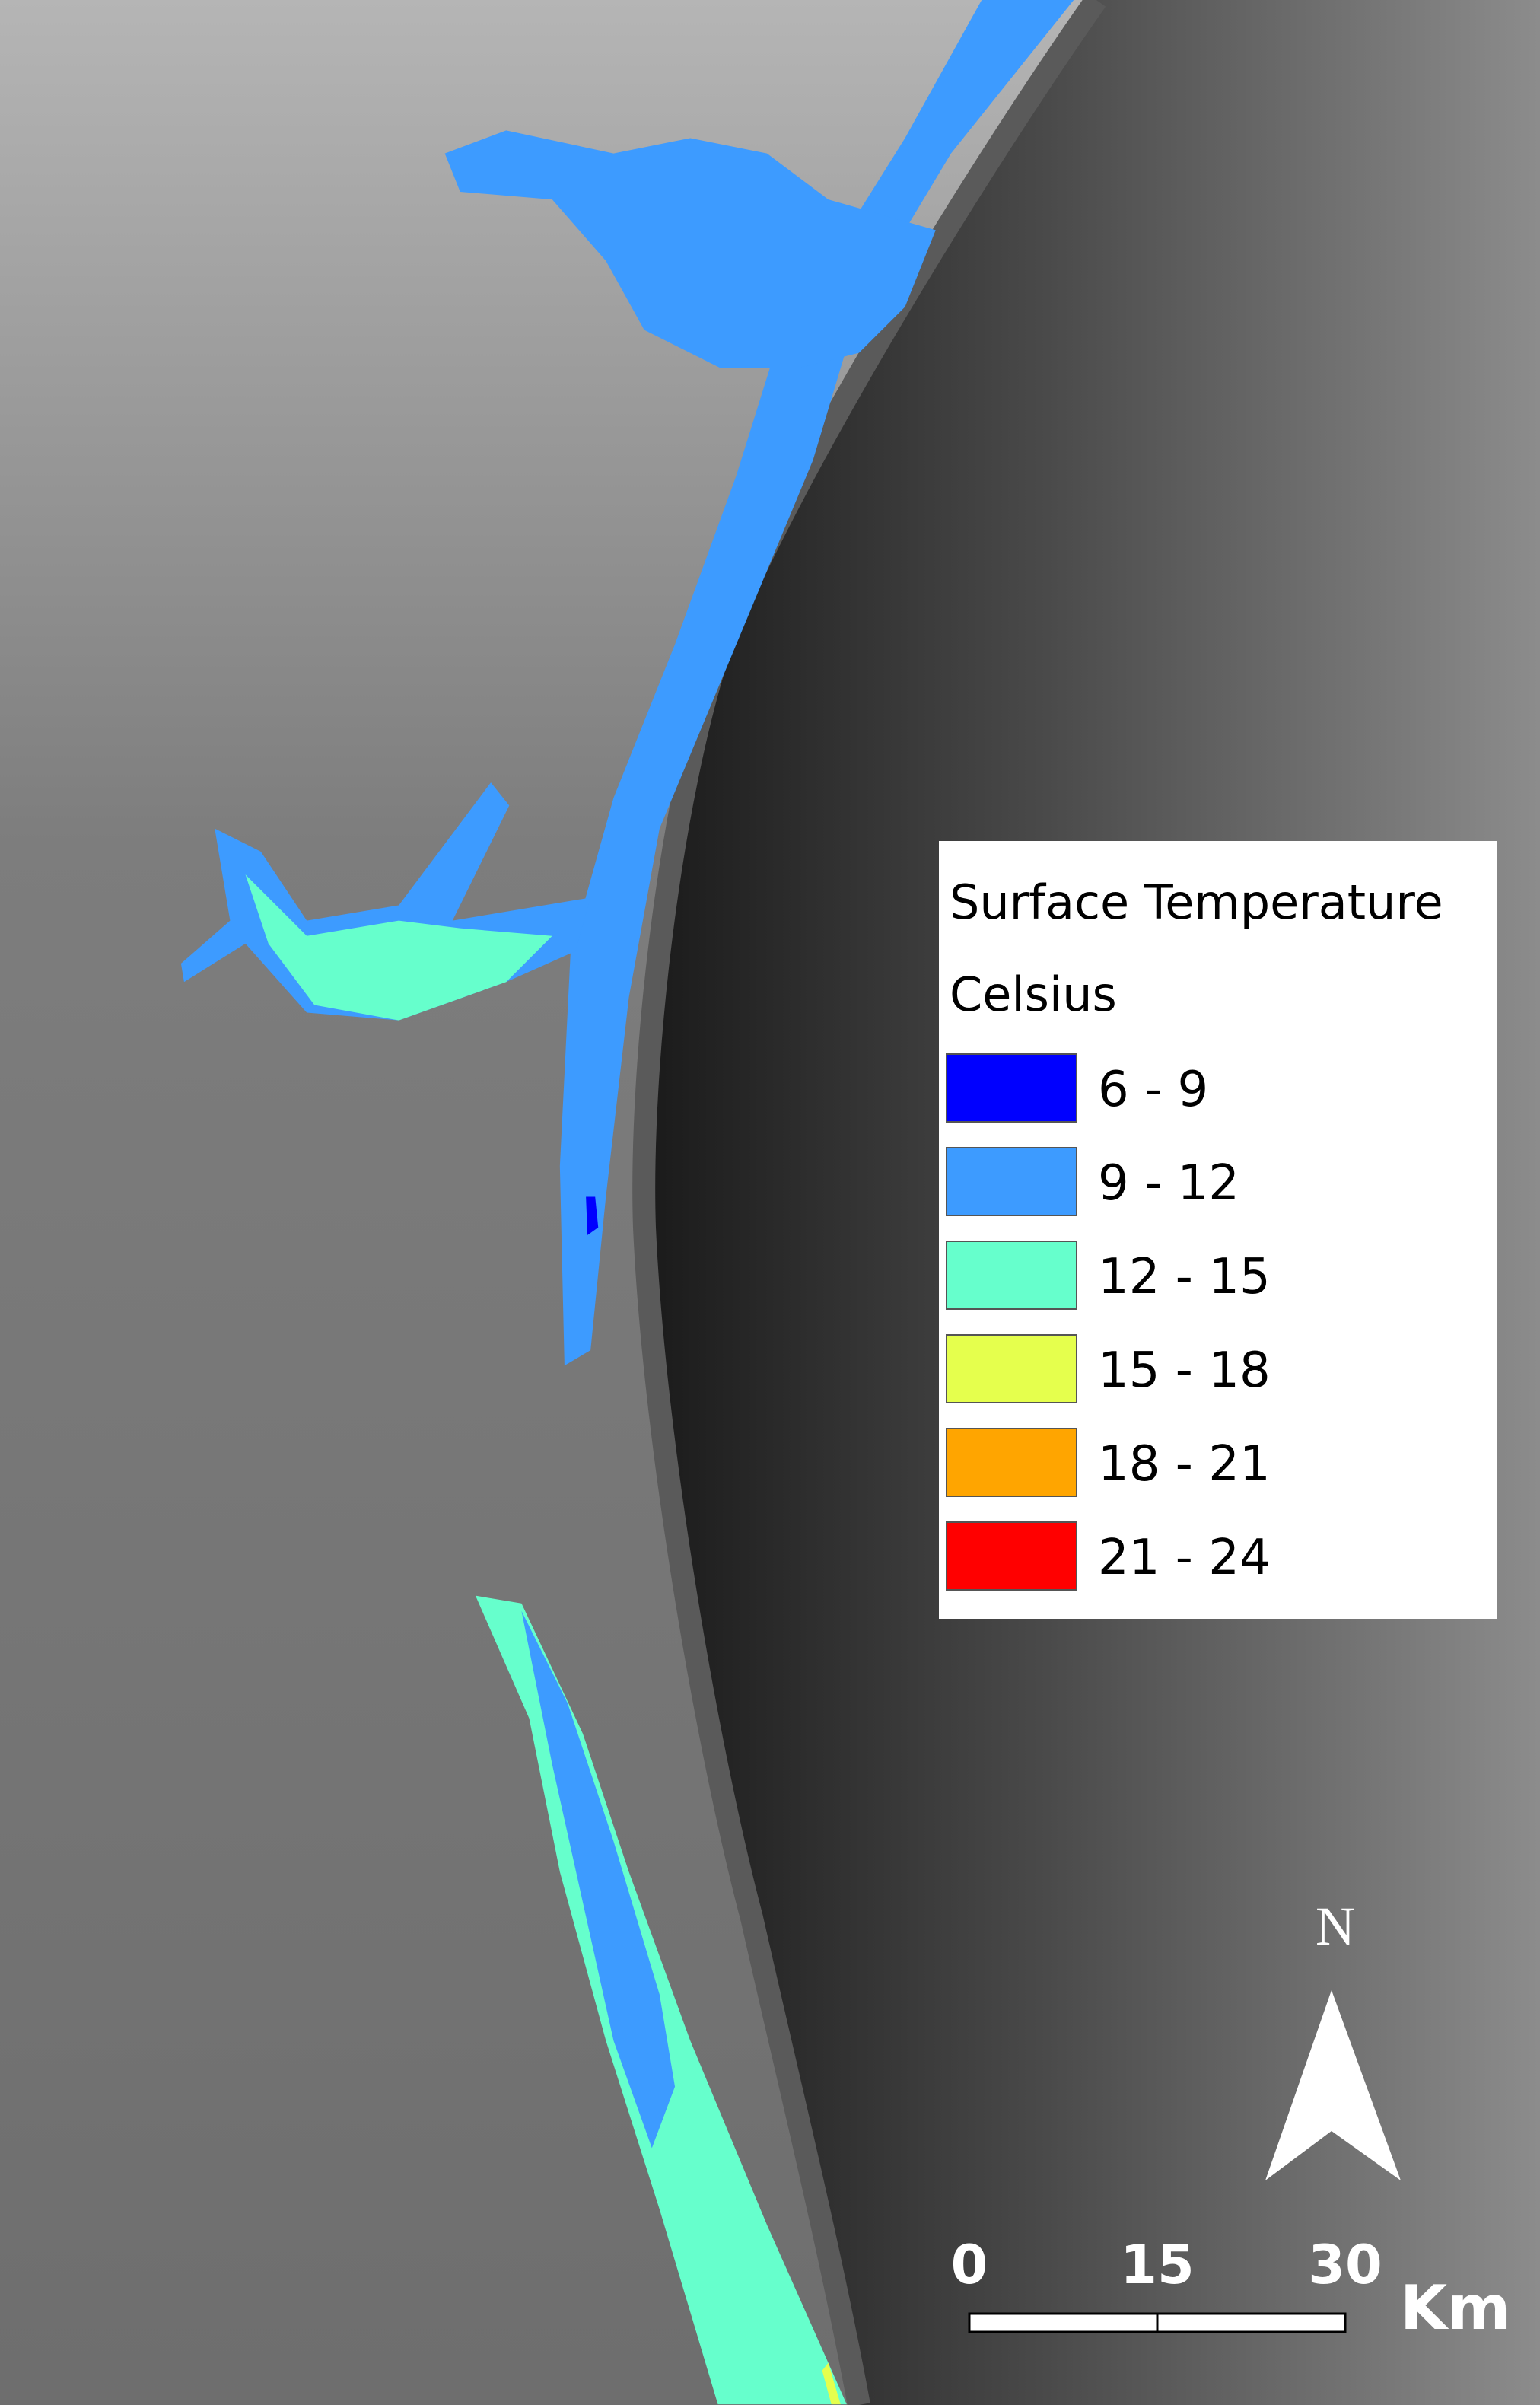 The image size is (1540, 2405). Describe the element at coordinates (1169, 1183) in the screenshot. I see `legend-label: 9 - 12` at that location.